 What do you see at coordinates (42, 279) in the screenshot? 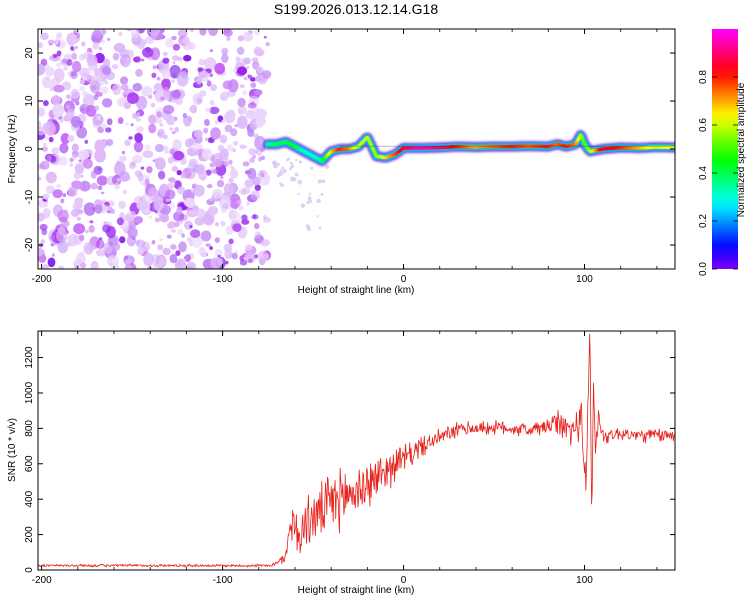
I see `x-tick-label: -200` at bounding box center [42, 279].